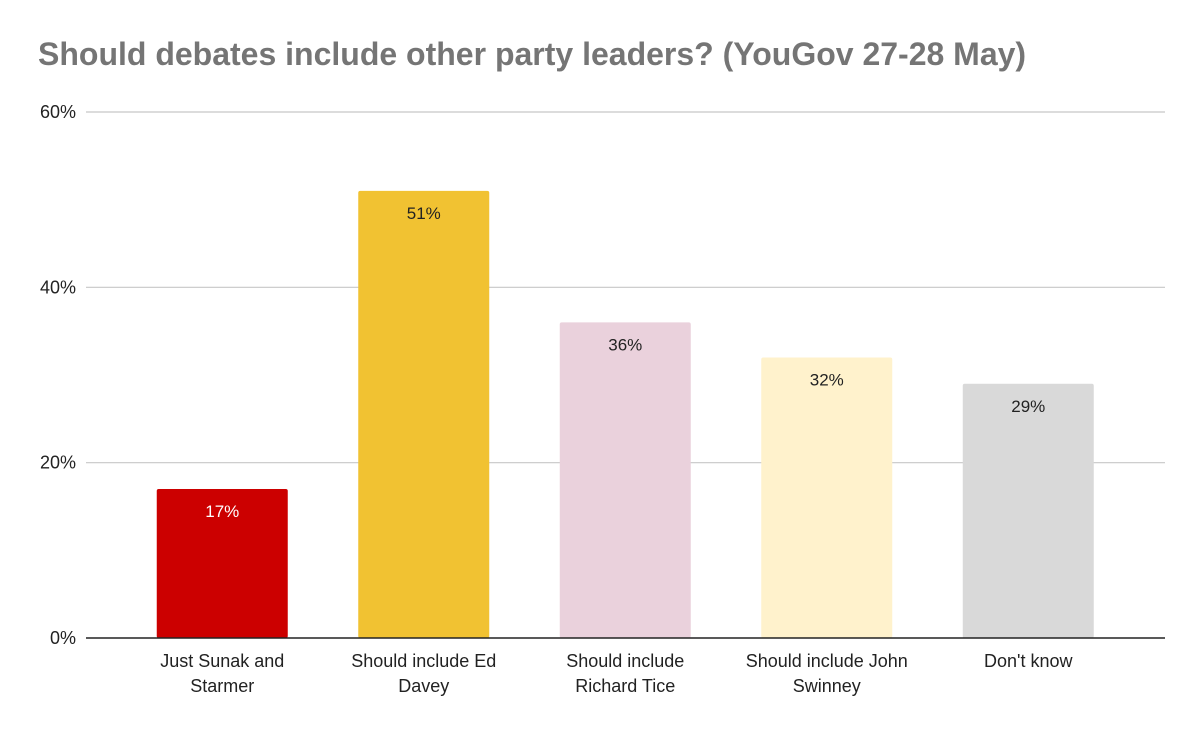 The height and width of the screenshot is (732, 1200). Describe the element at coordinates (625, 661) in the screenshot. I see `category-label-line: Should include` at that location.